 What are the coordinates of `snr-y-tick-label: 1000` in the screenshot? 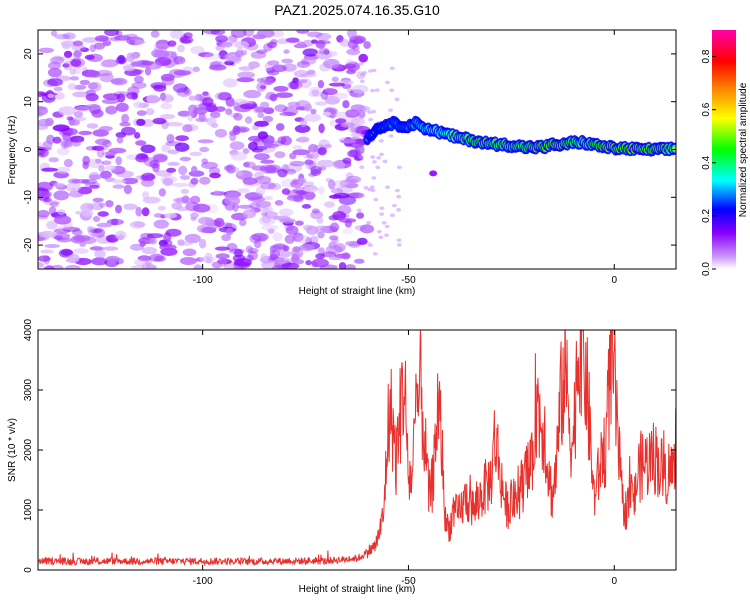 It's located at (28, 509).